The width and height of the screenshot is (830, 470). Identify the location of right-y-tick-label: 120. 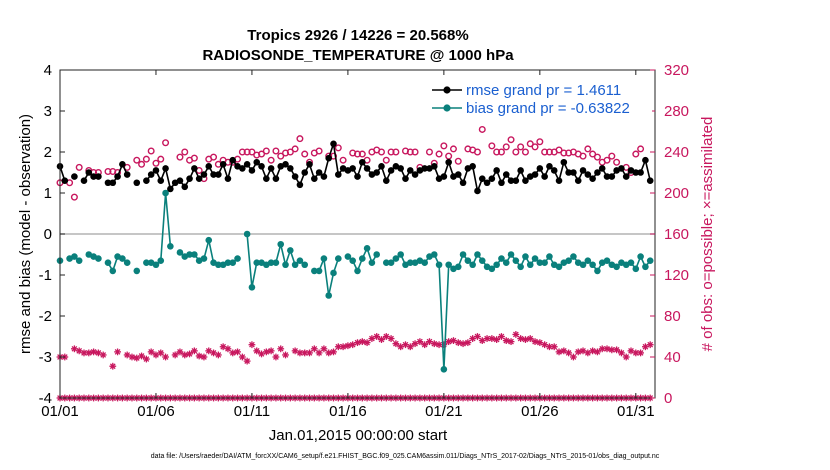
(676, 275).